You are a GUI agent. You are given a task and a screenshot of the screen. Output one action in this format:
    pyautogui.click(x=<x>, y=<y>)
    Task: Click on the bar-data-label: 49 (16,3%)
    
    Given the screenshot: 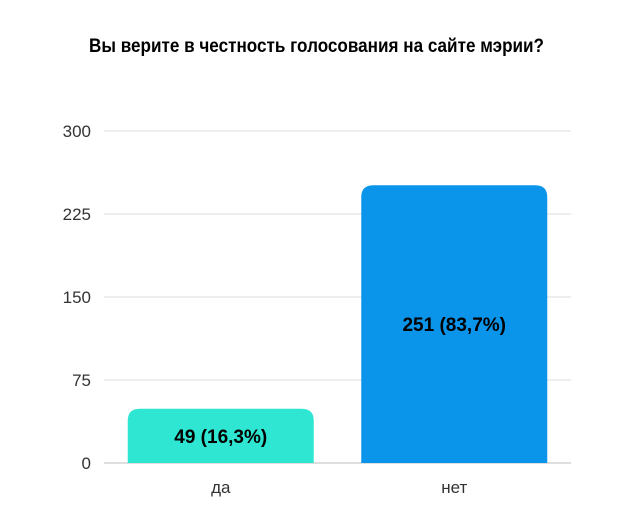 What is the action you would take?
    pyautogui.click(x=220, y=437)
    